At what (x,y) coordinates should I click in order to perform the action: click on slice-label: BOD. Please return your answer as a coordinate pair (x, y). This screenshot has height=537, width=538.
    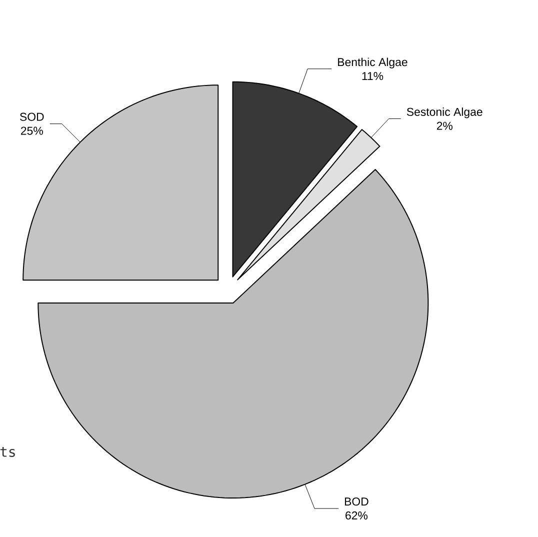
    Looking at the image, I should click on (356, 501).